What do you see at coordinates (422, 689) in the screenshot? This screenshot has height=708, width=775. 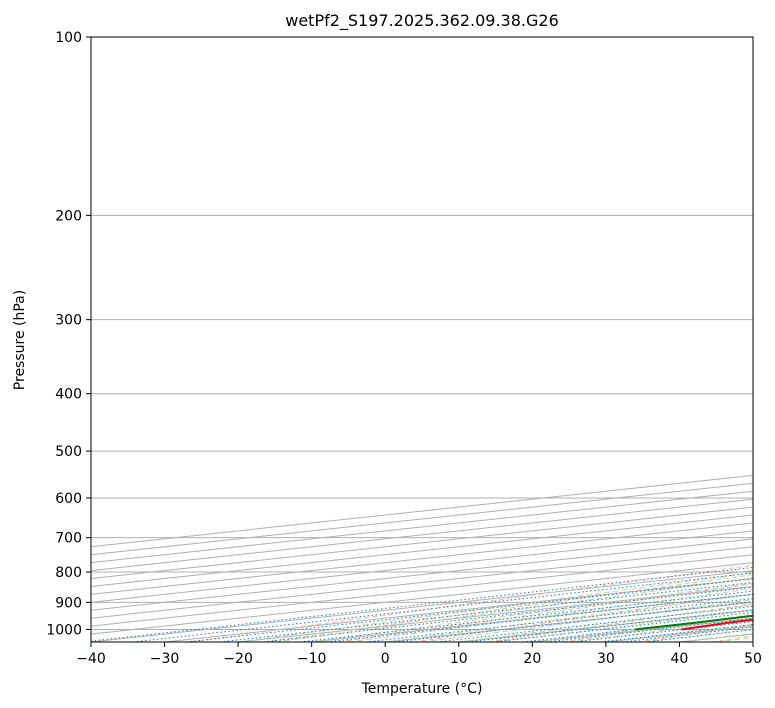 I see `x-axis-label: Temperature (°C)` at bounding box center [422, 689].